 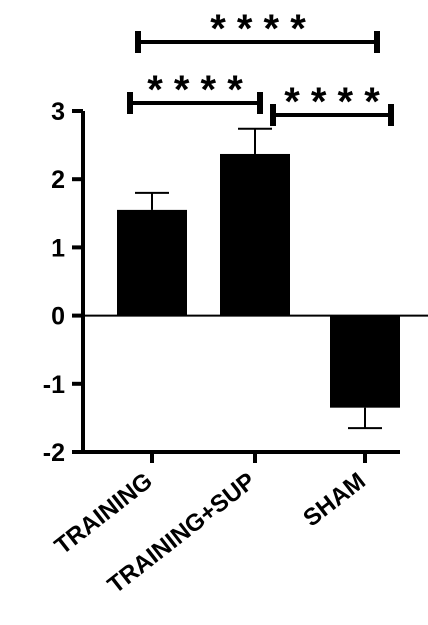 What do you see at coordinates (255, 234) in the screenshot?
I see `bar-training-sup` at bounding box center [255, 234].